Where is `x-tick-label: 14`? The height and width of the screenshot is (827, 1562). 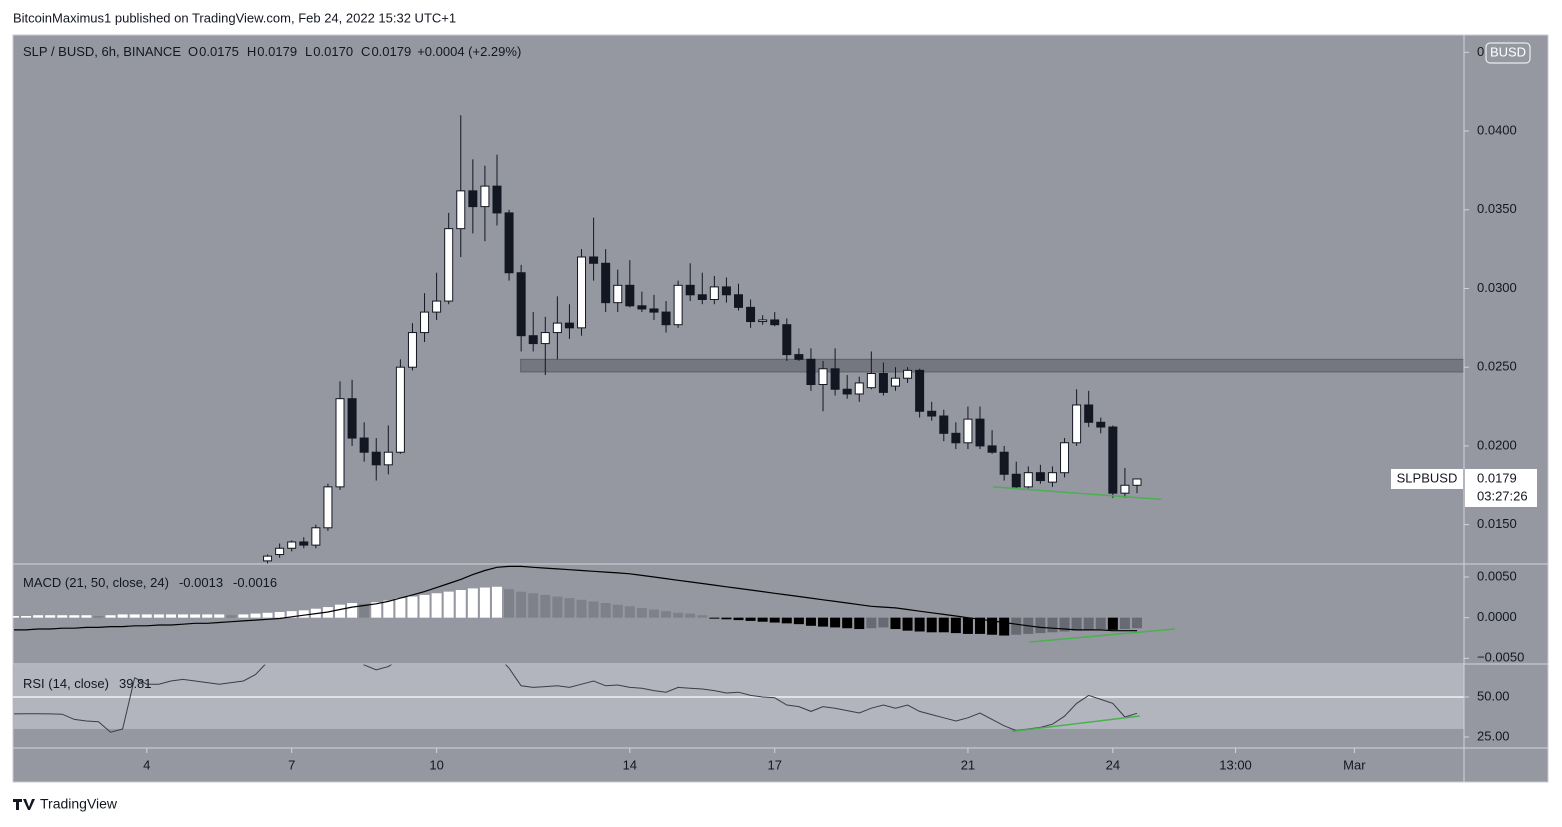
x-tick-label: 14 is located at coordinates (630, 764).